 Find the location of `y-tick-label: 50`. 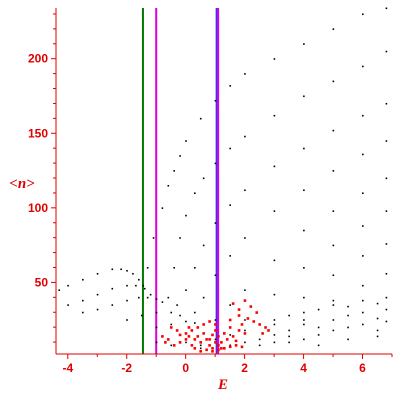

y-tick-label: 50 is located at coordinates (42, 282).